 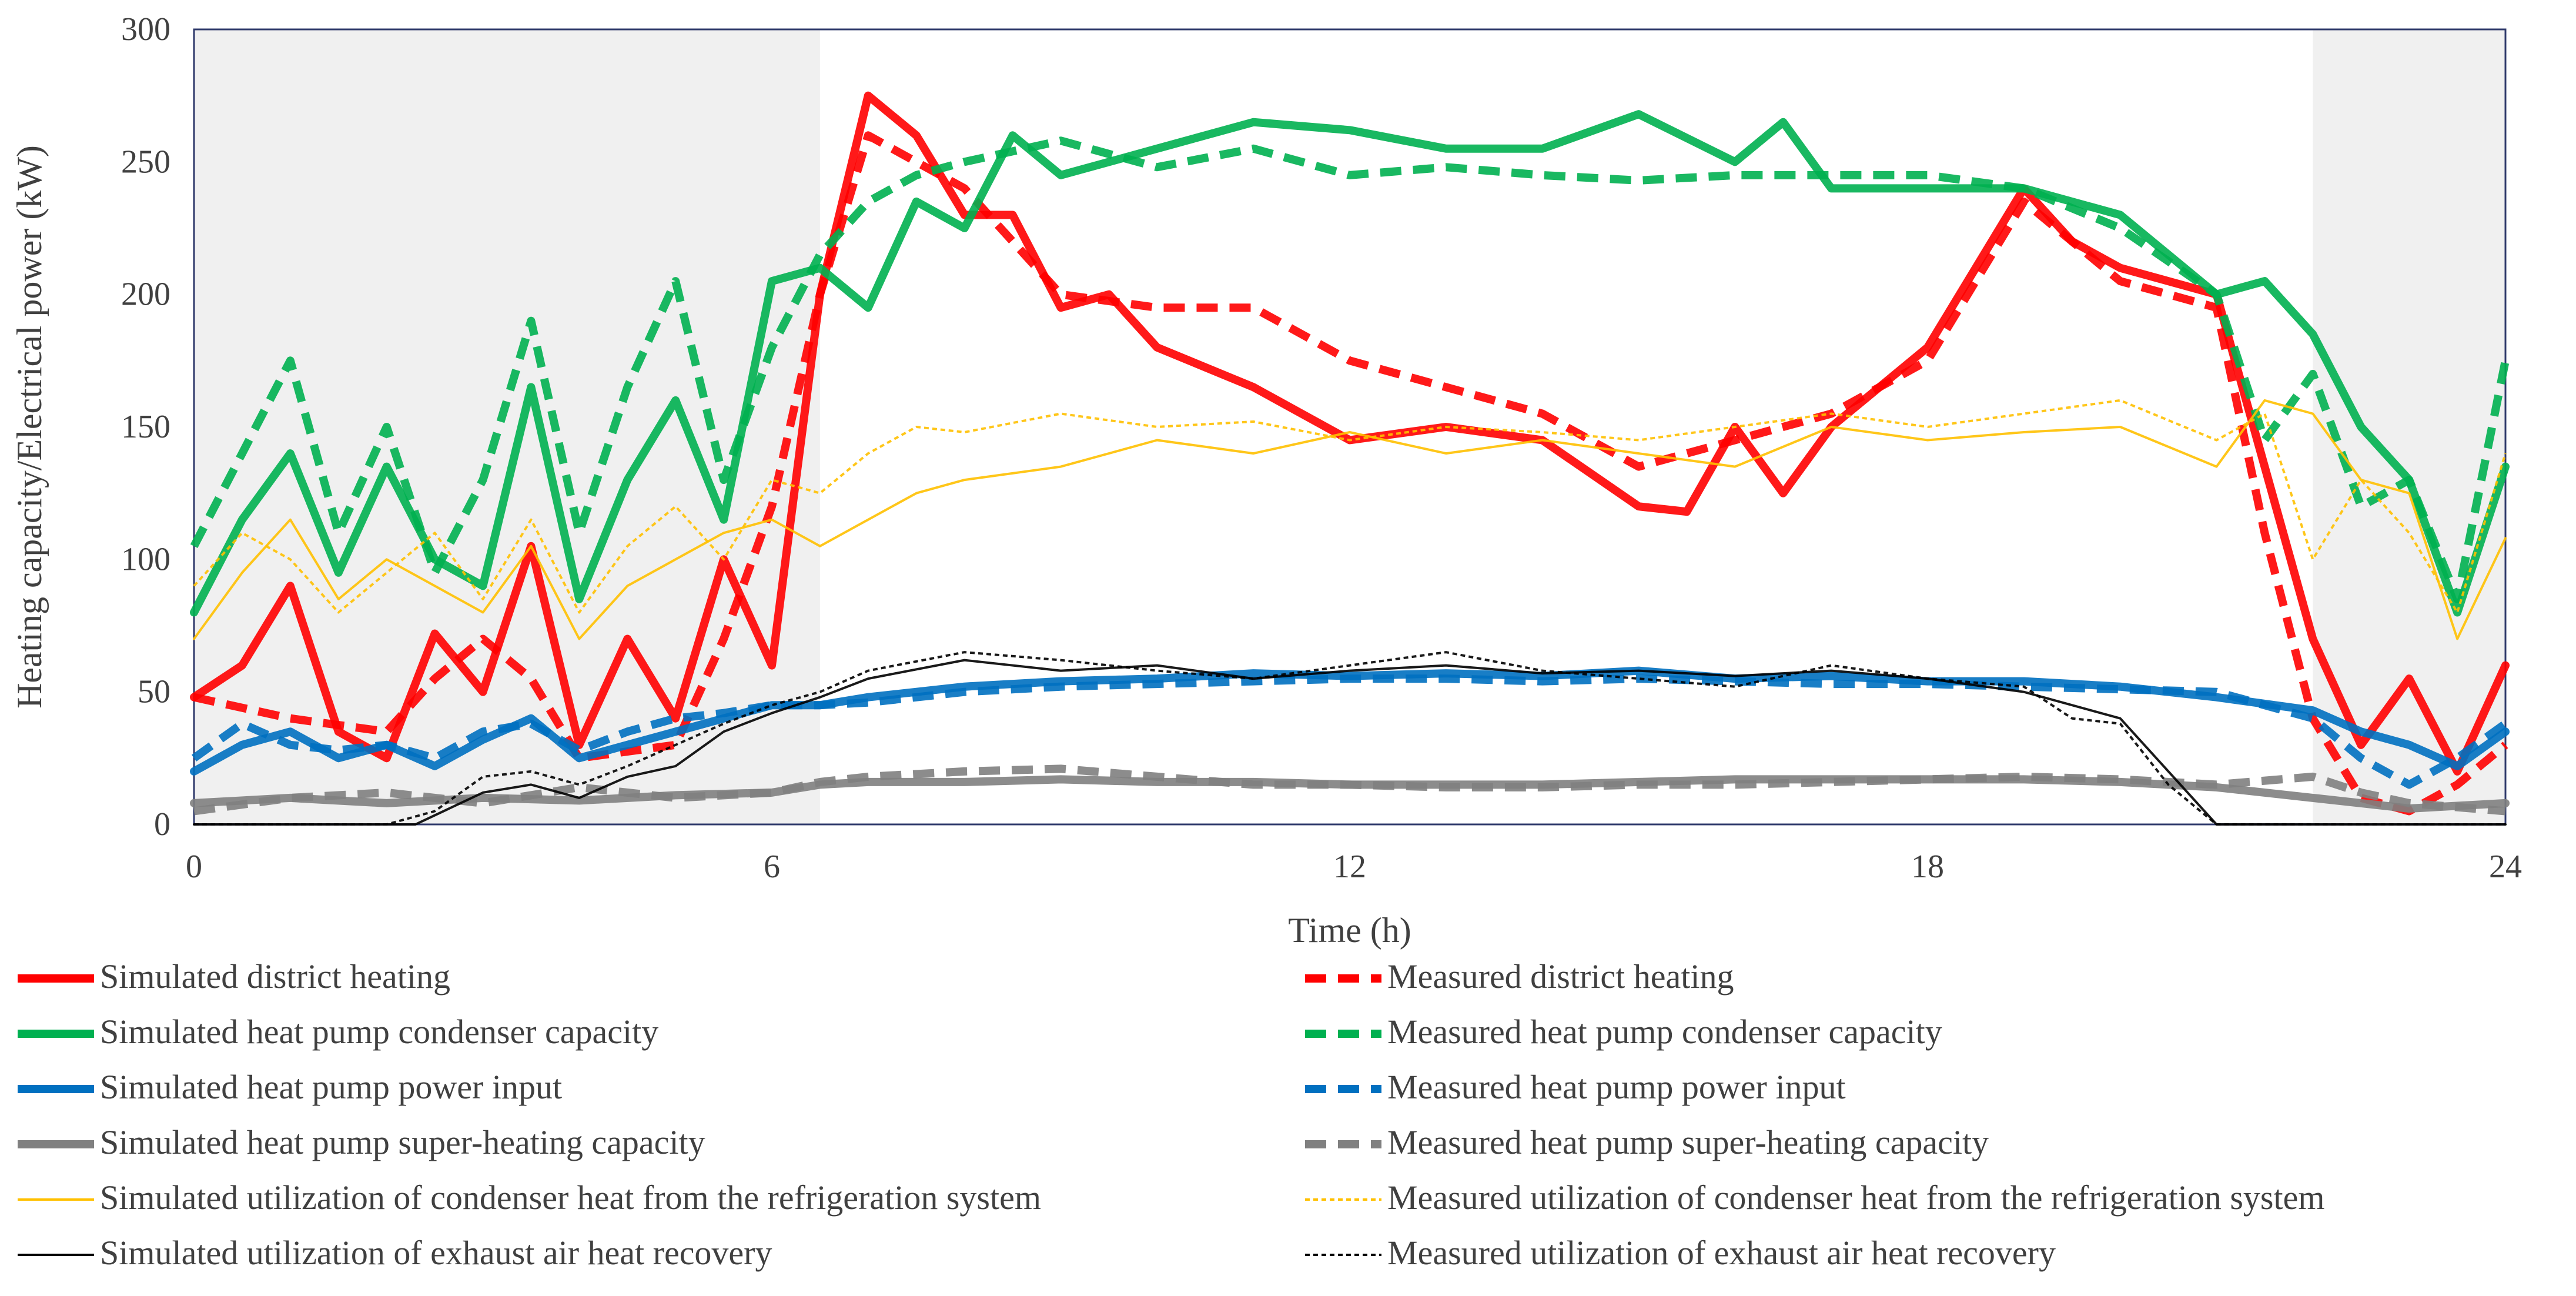 What do you see at coordinates (1927, 867) in the screenshot?
I see `x-tick-label: 18` at bounding box center [1927, 867].